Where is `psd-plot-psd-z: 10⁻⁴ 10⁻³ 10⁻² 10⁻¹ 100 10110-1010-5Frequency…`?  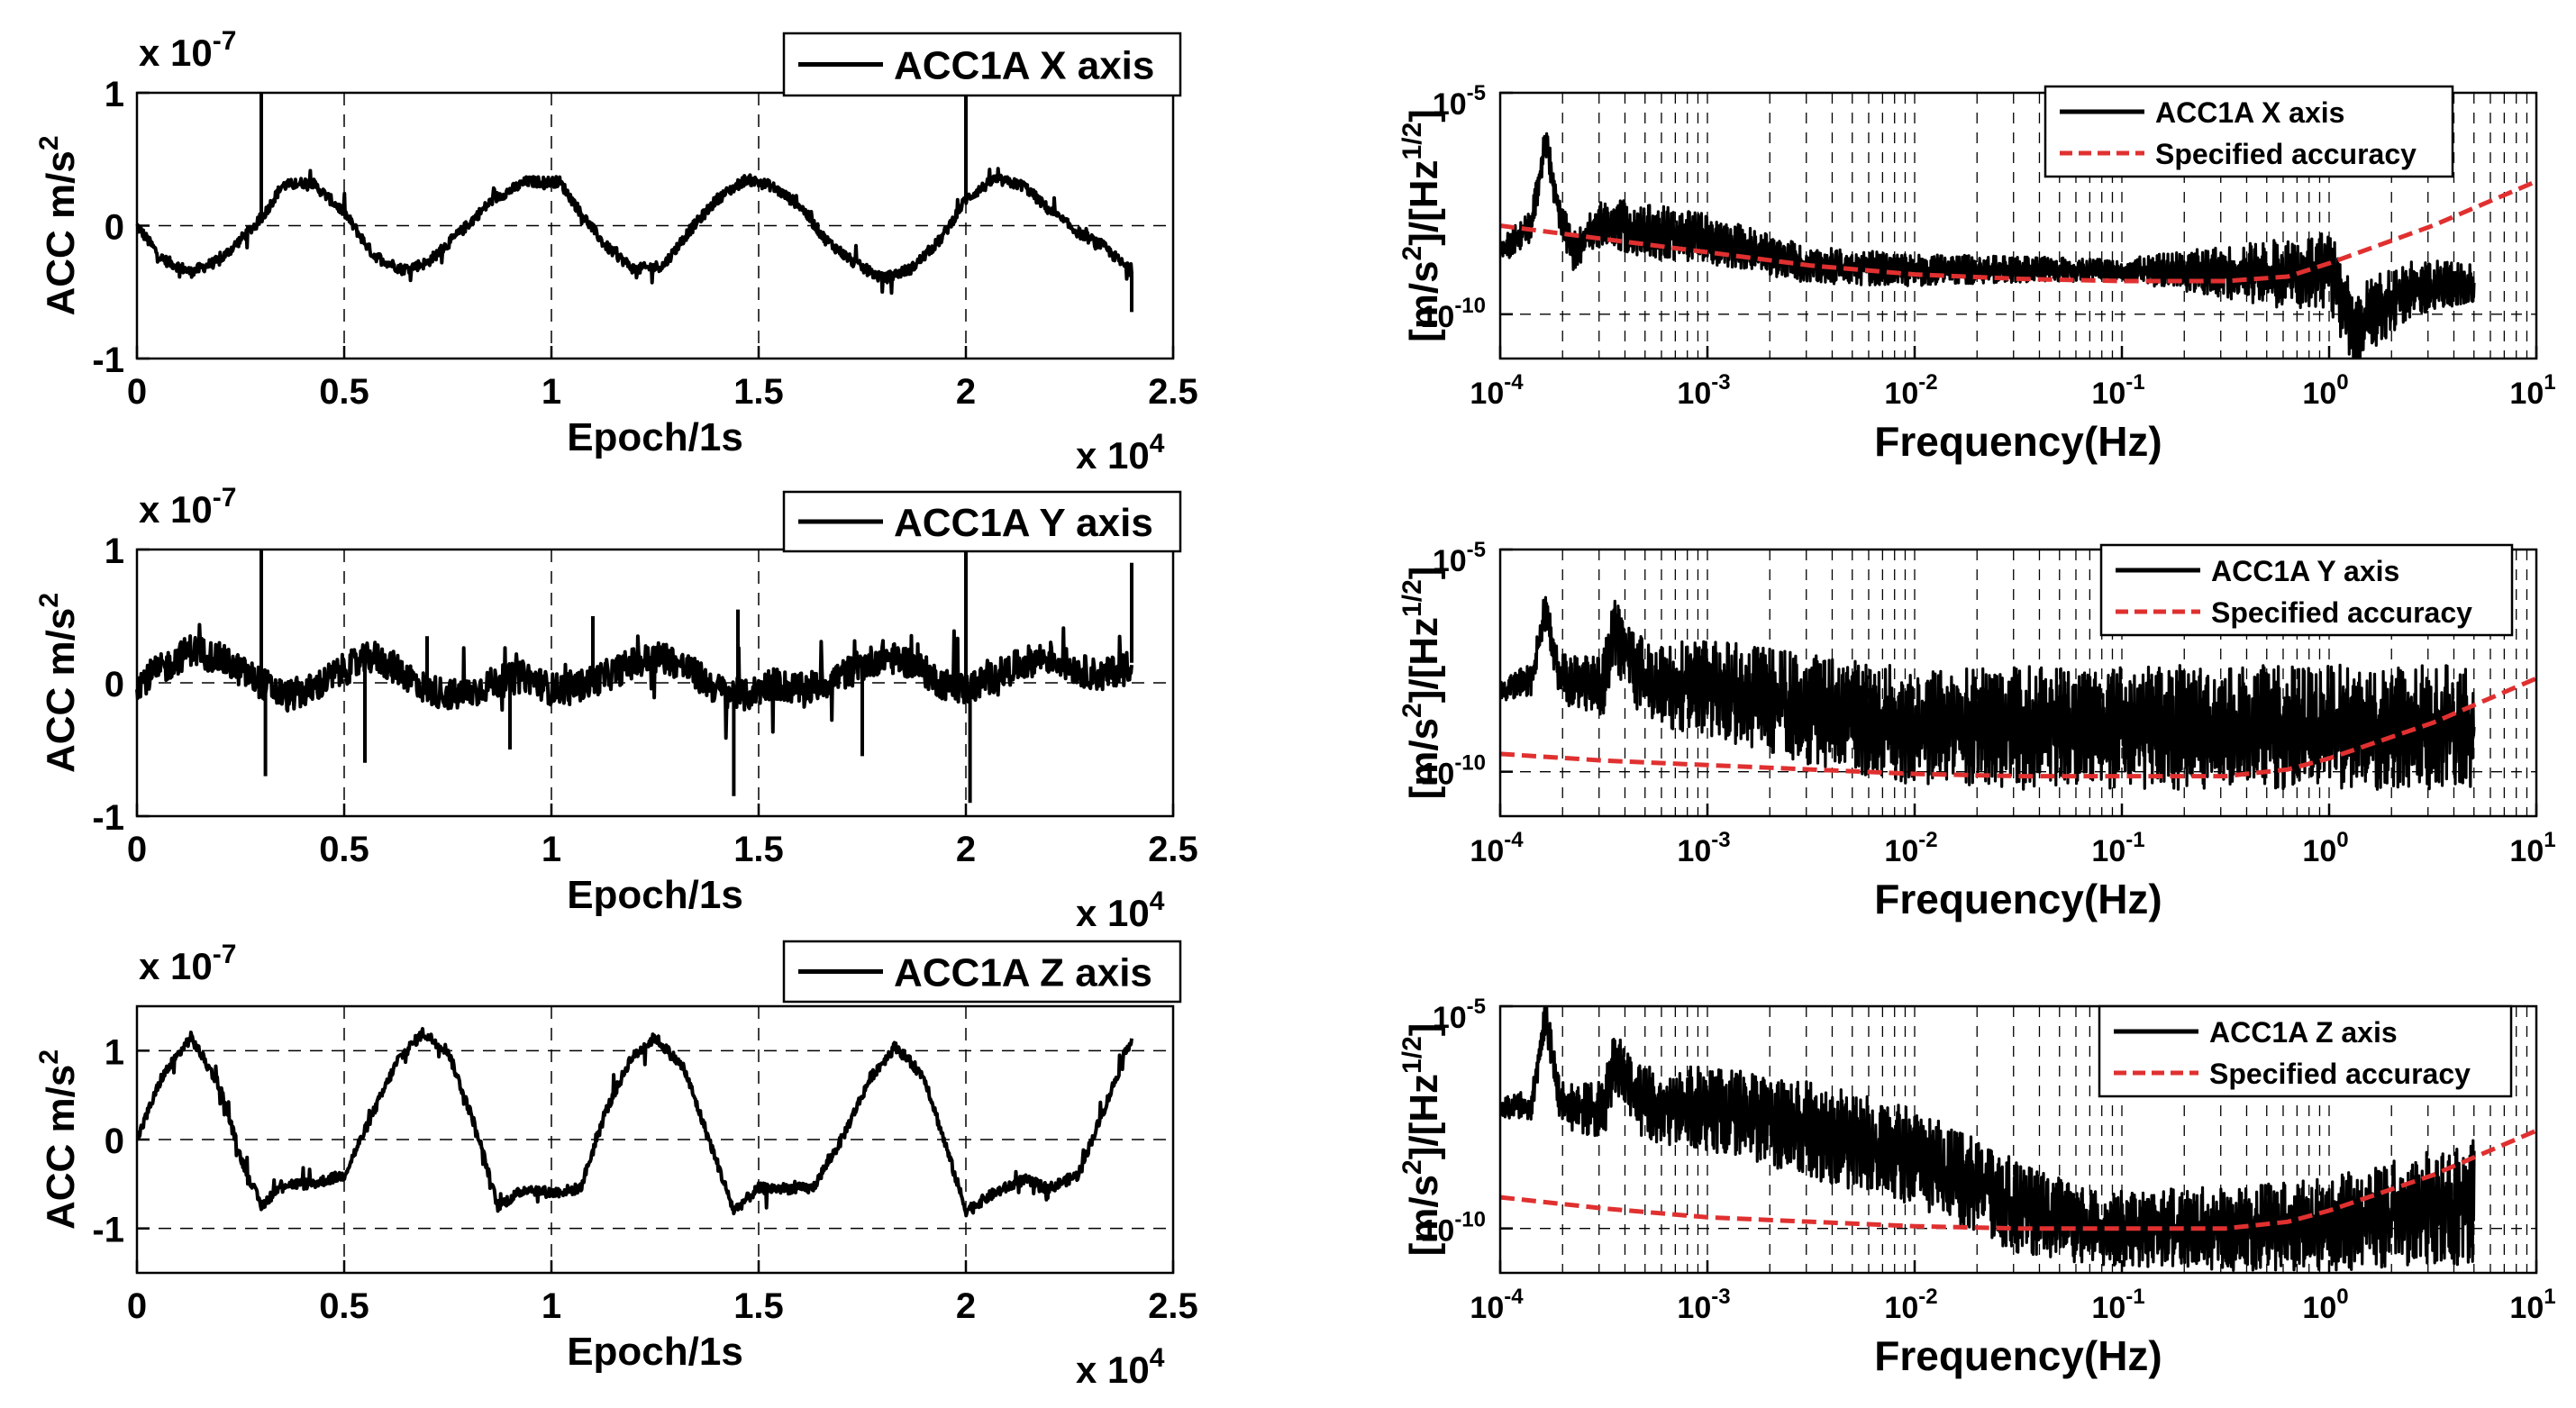
psd-plot-psd-z: 10⁻⁴ 10⁻³ 10⁻² 10⁻¹ 100 10110-1010-5Frequency… is located at coordinates (1976, 1187).